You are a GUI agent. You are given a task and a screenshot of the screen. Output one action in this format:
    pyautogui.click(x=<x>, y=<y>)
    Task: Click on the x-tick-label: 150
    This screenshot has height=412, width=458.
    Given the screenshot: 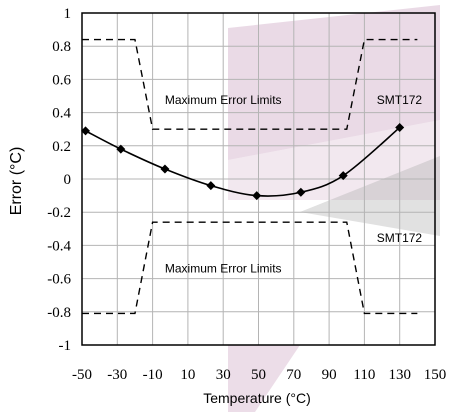 What is the action you would take?
    pyautogui.click(x=435, y=375)
    